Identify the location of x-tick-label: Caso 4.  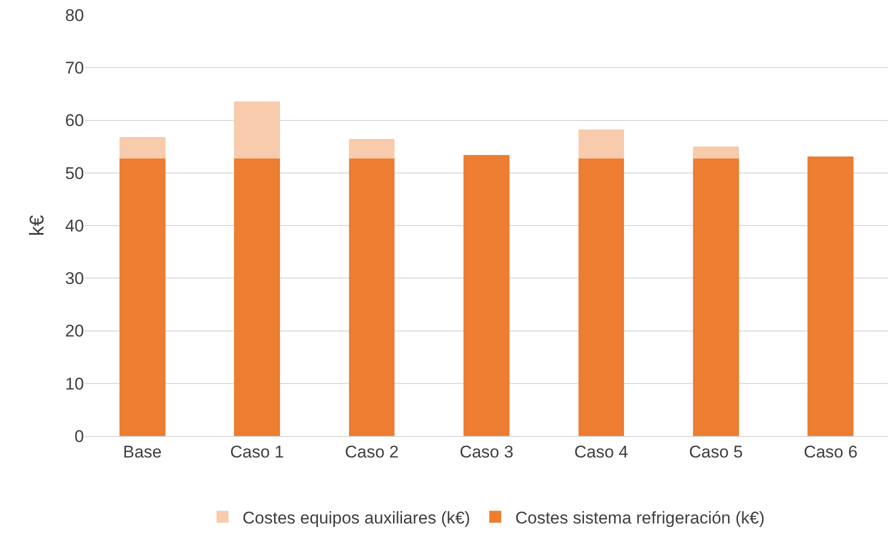
(601, 452).